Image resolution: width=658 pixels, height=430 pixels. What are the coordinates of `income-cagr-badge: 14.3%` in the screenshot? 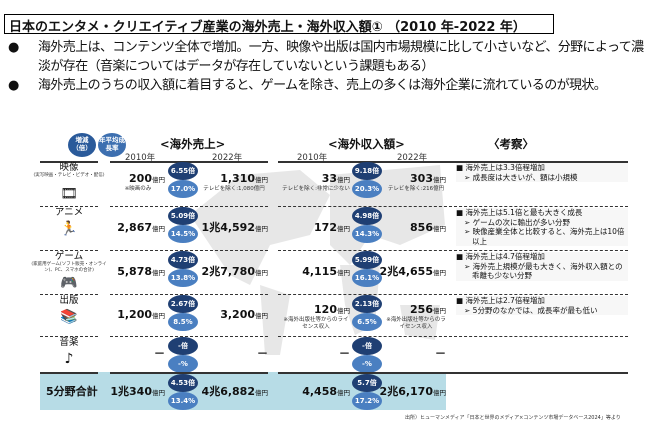 It's located at (367, 234).